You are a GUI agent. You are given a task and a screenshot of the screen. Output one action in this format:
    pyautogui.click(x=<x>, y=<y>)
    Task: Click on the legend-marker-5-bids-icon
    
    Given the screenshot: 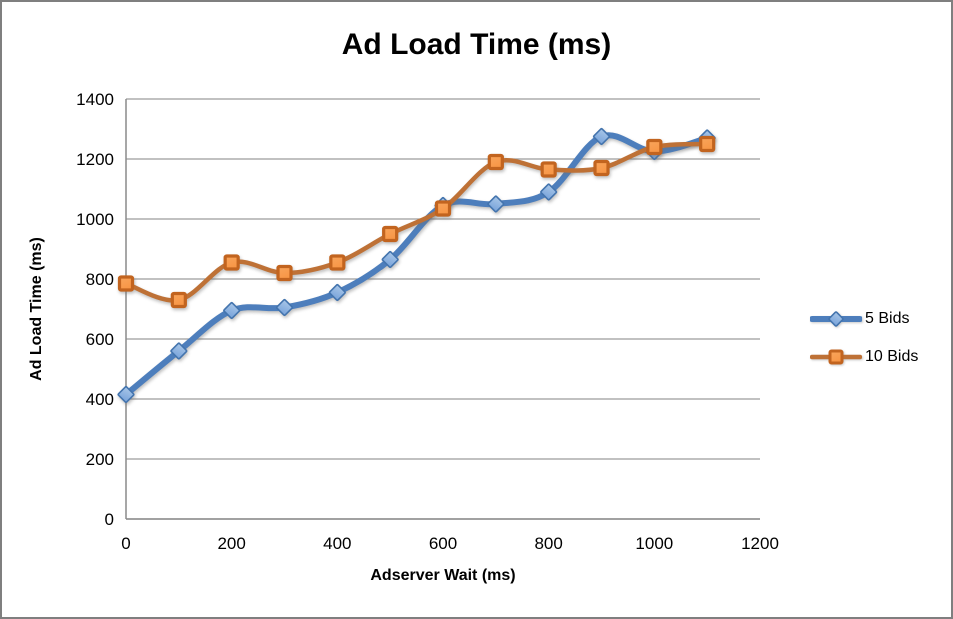 What is the action you would take?
    pyautogui.click(x=836, y=319)
    